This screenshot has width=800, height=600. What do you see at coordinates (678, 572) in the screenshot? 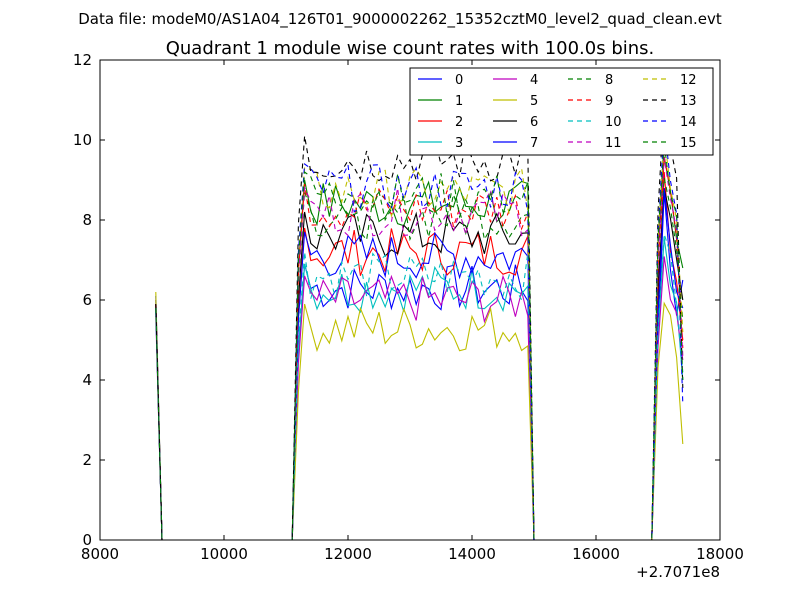
I see `x-offset-label: +2.7071e8` at bounding box center [678, 572].